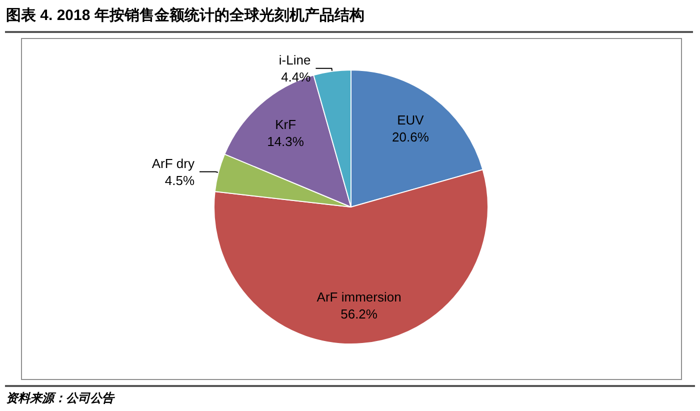 The width and height of the screenshot is (700, 411). Describe the element at coordinates (60, 398) in the screenshot. I see `text: 资料来源：公司公告` at that location.